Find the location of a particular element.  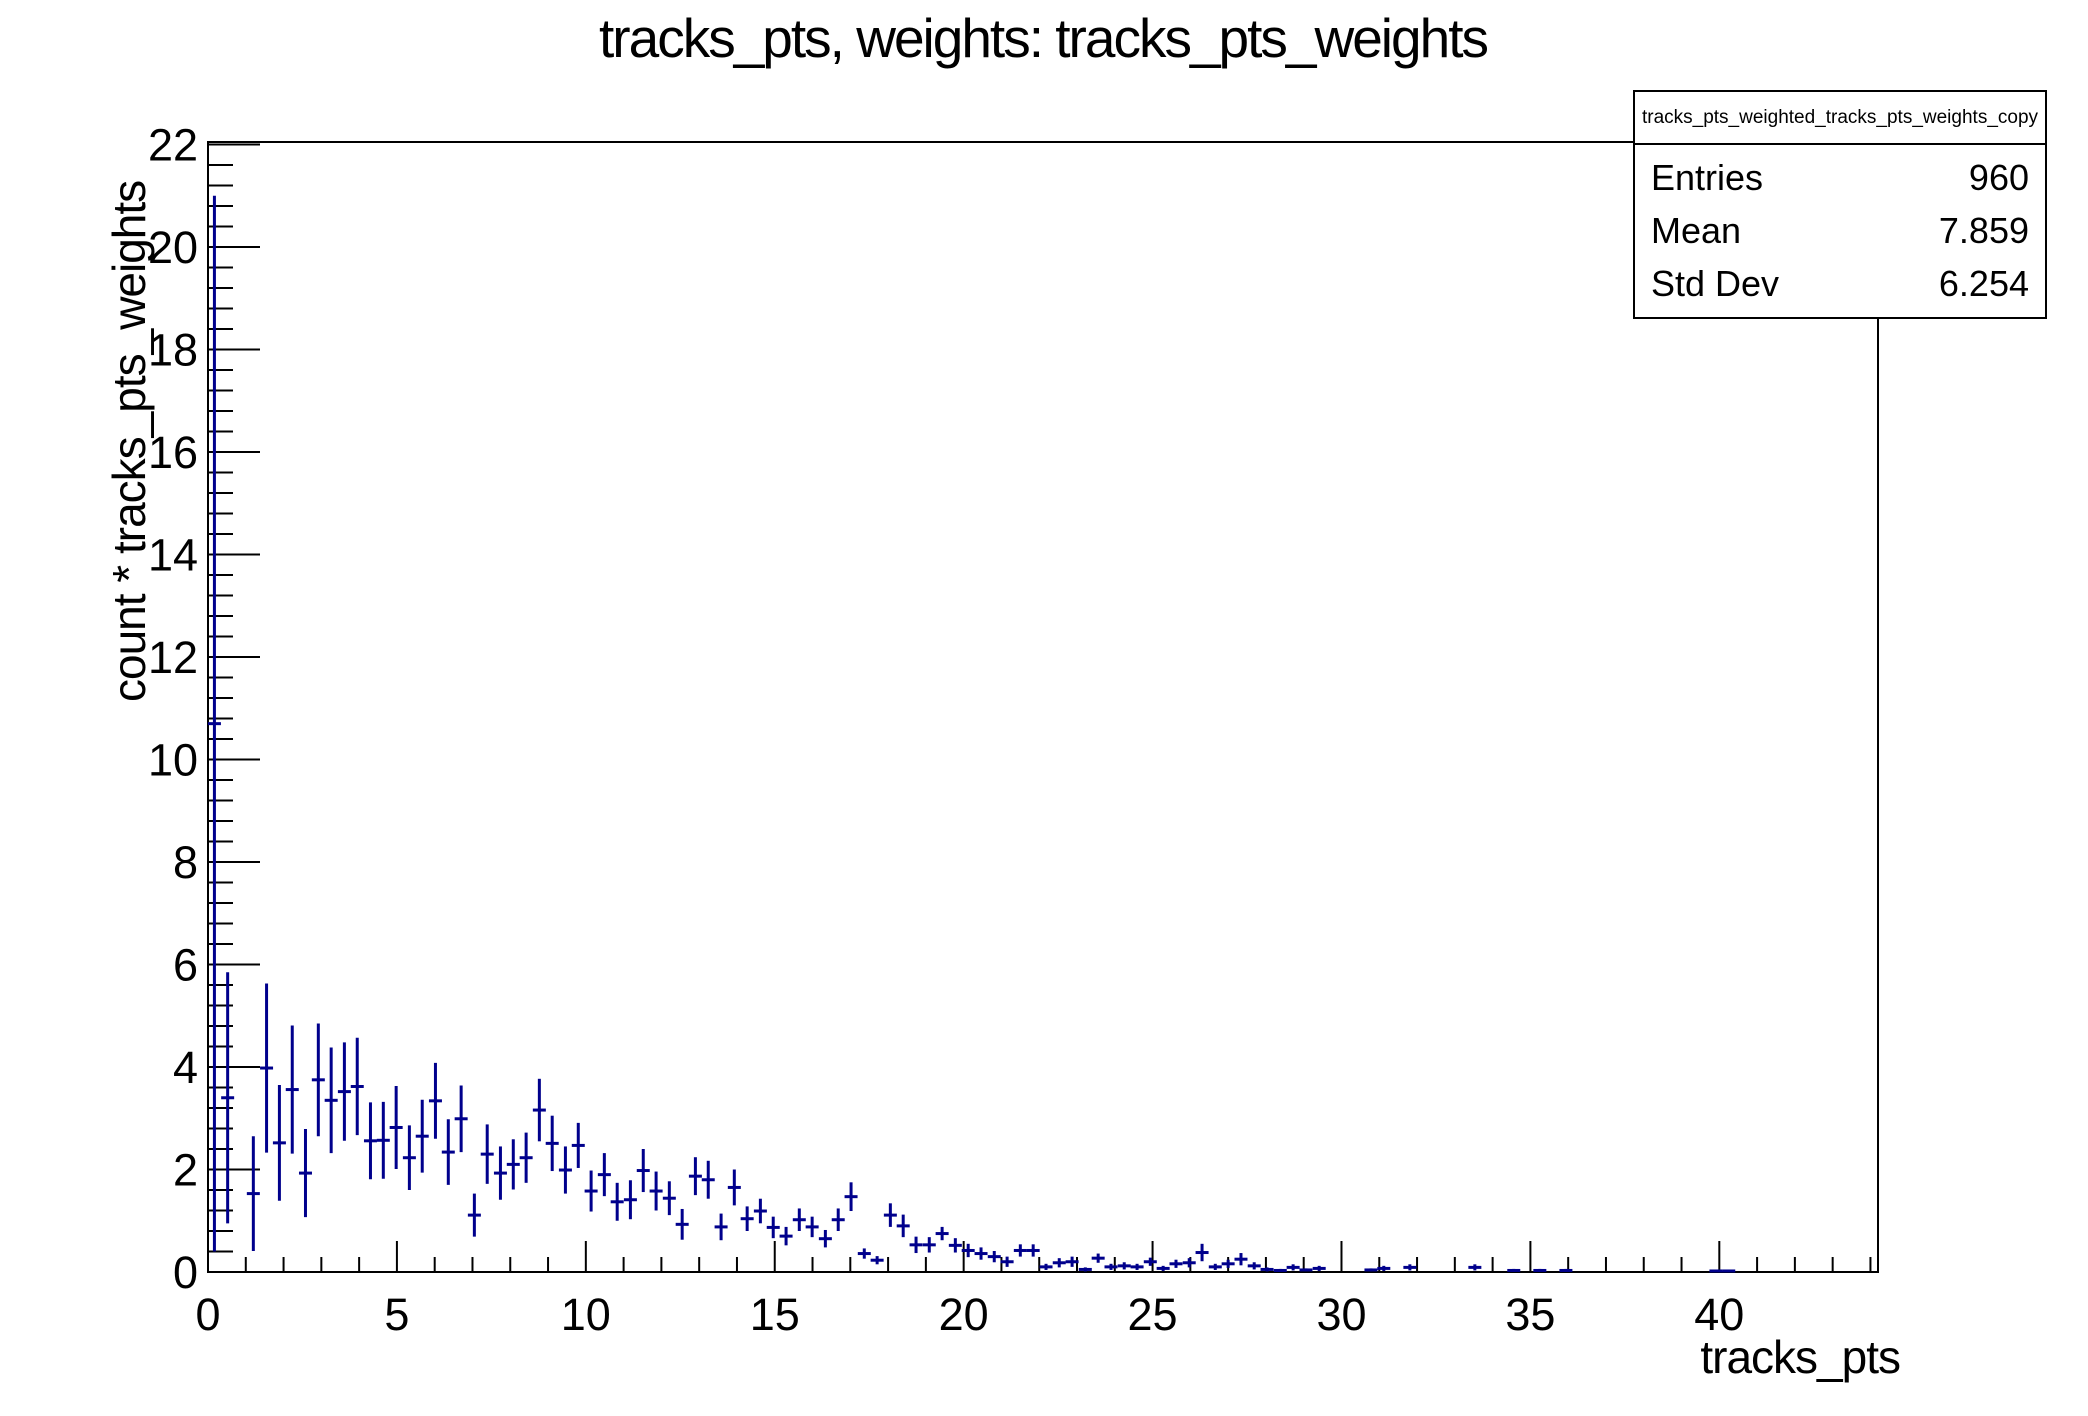

y-axis-tick-label: 0 is located at coordinates (185, 1272).